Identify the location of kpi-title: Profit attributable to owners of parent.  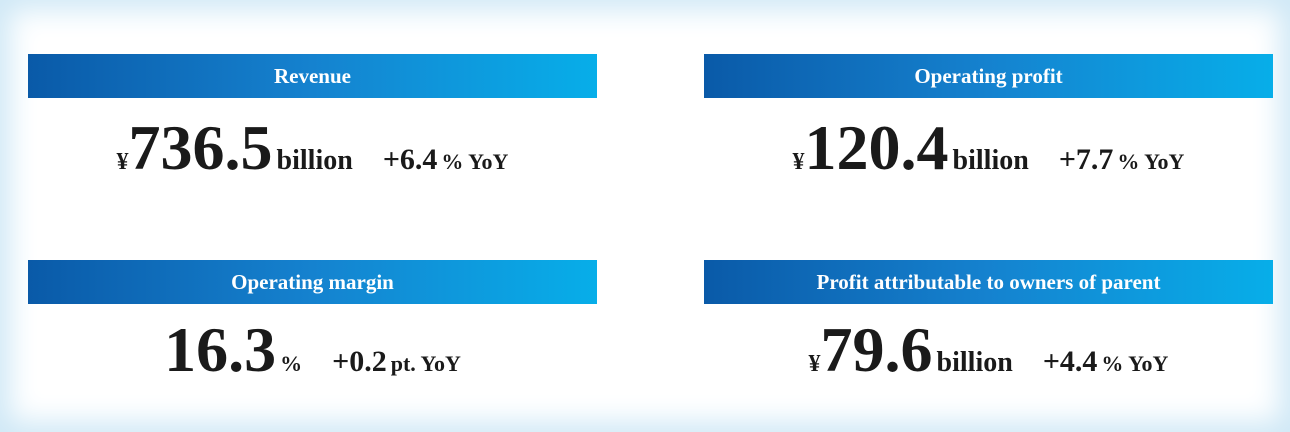
(988, 282).